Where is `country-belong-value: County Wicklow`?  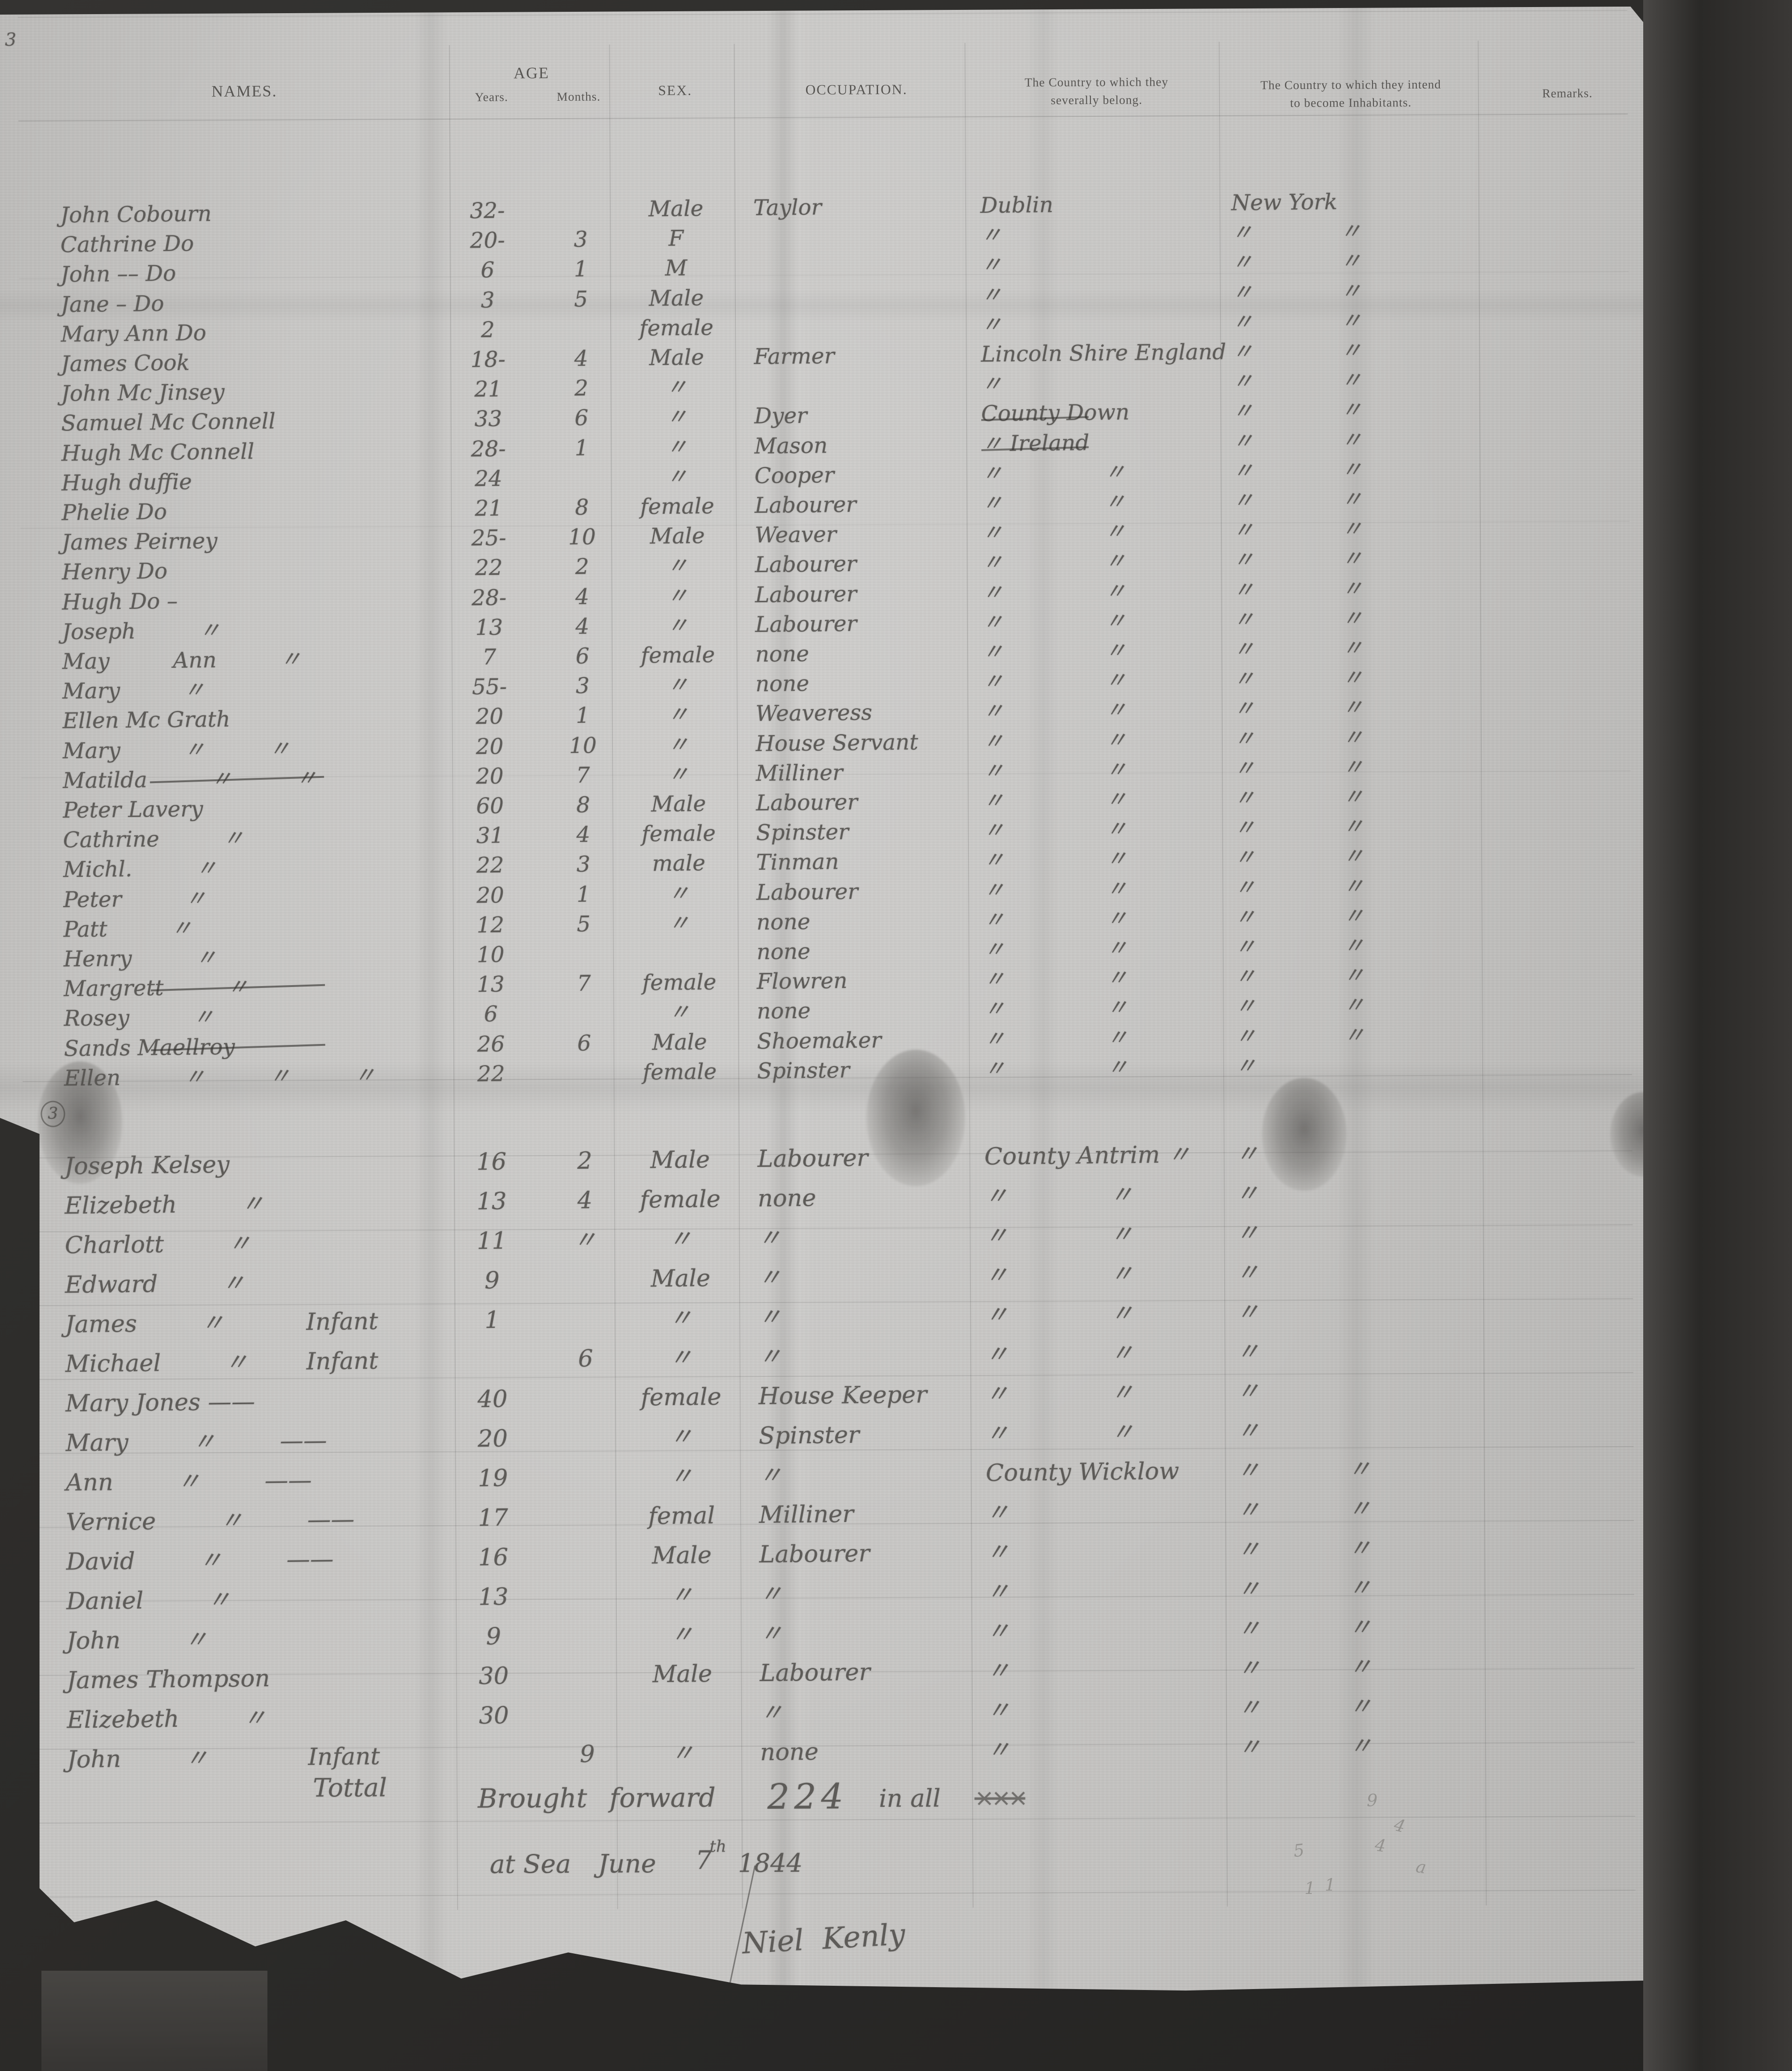 country-belong-value: County Wicklow is located at coordinates (1082, 1472).